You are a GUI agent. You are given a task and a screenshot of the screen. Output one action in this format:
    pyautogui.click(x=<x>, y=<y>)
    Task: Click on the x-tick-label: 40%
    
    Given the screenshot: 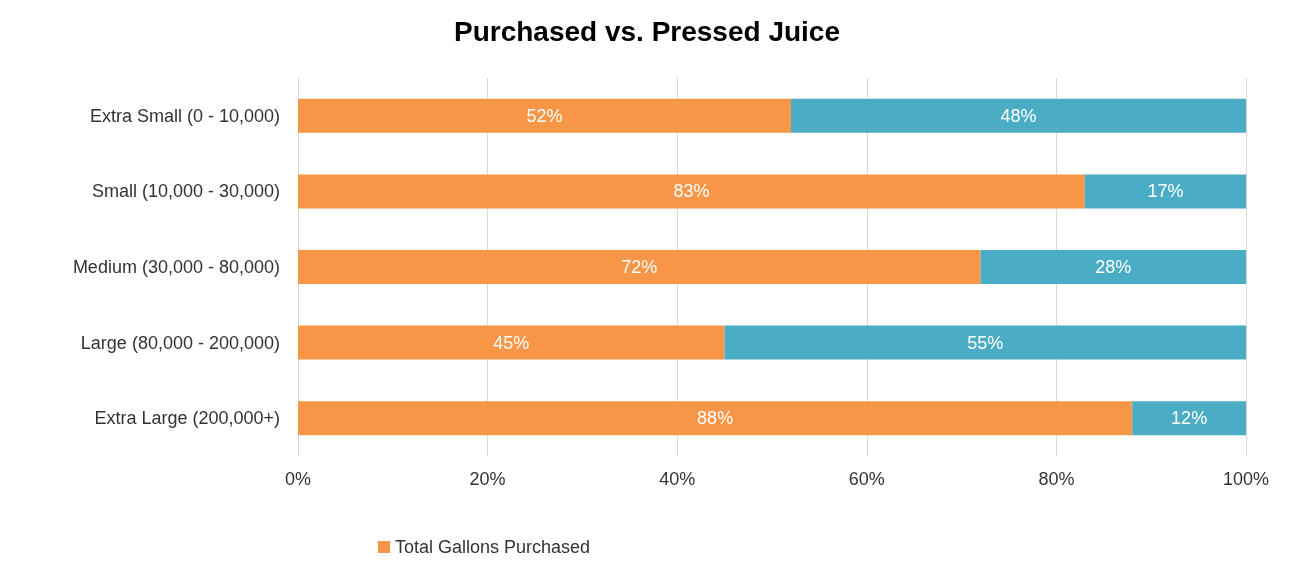 What is the action you would take?
    pyautogui.click(x=677, y=479)
    